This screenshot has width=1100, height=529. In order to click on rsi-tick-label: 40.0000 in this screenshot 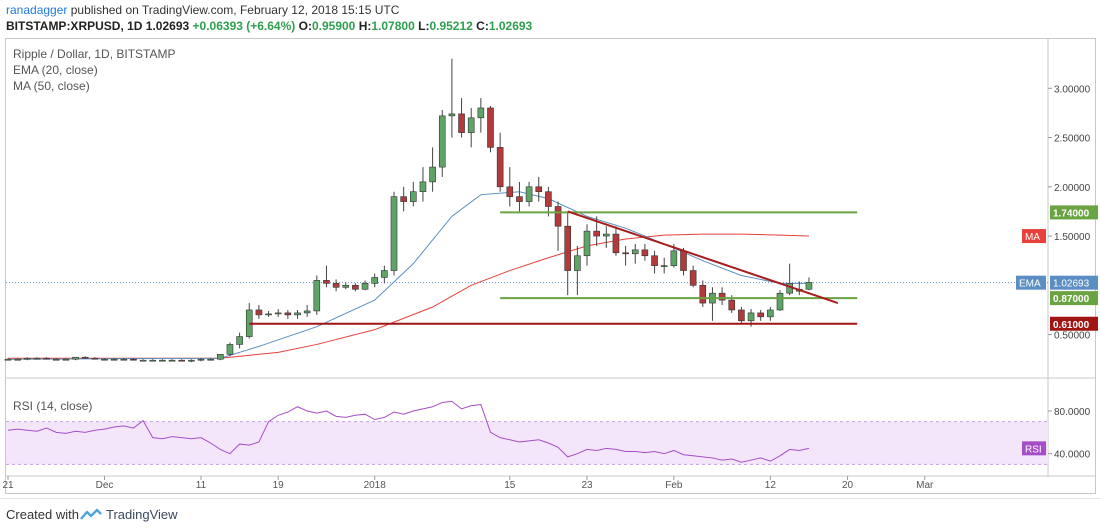, I will do `click(1072, 455)`.